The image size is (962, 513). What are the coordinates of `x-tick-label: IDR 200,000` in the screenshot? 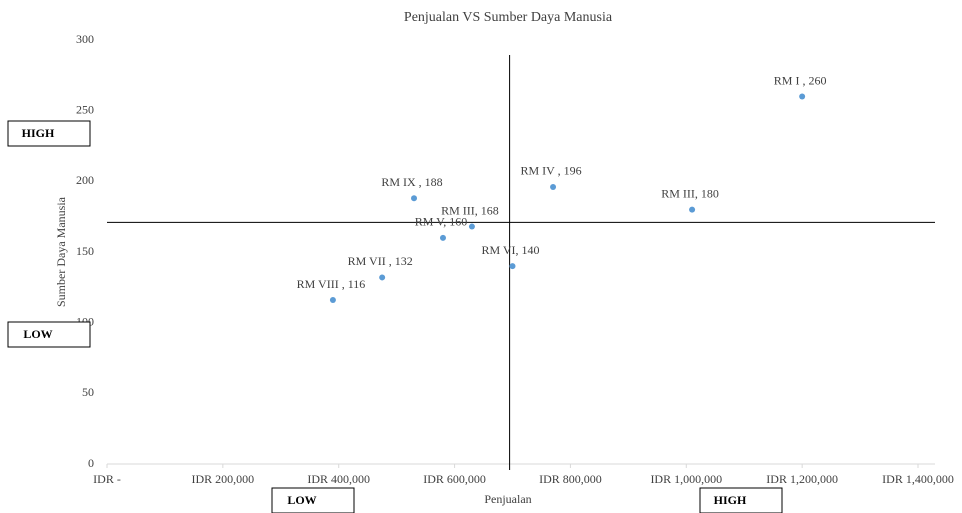 It's located at (223, 479).